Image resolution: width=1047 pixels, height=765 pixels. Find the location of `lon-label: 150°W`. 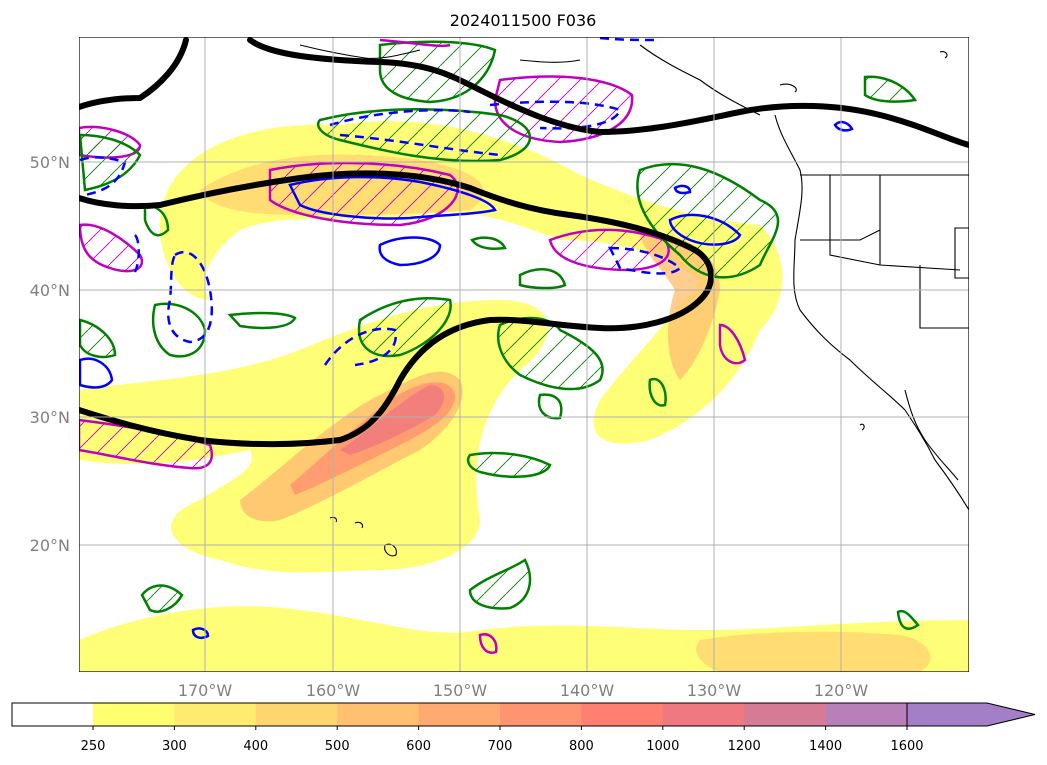

lon-label: 150°W is located at coordinates (460, 690).